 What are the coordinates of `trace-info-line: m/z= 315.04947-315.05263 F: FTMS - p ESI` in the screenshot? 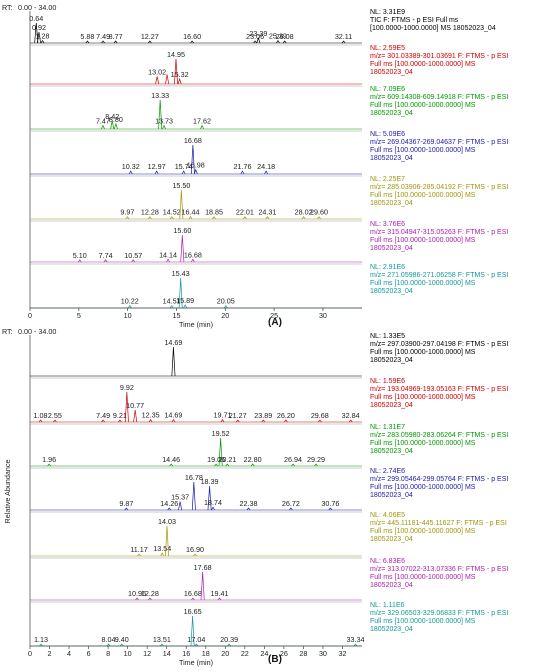 It's located at (439, 232).